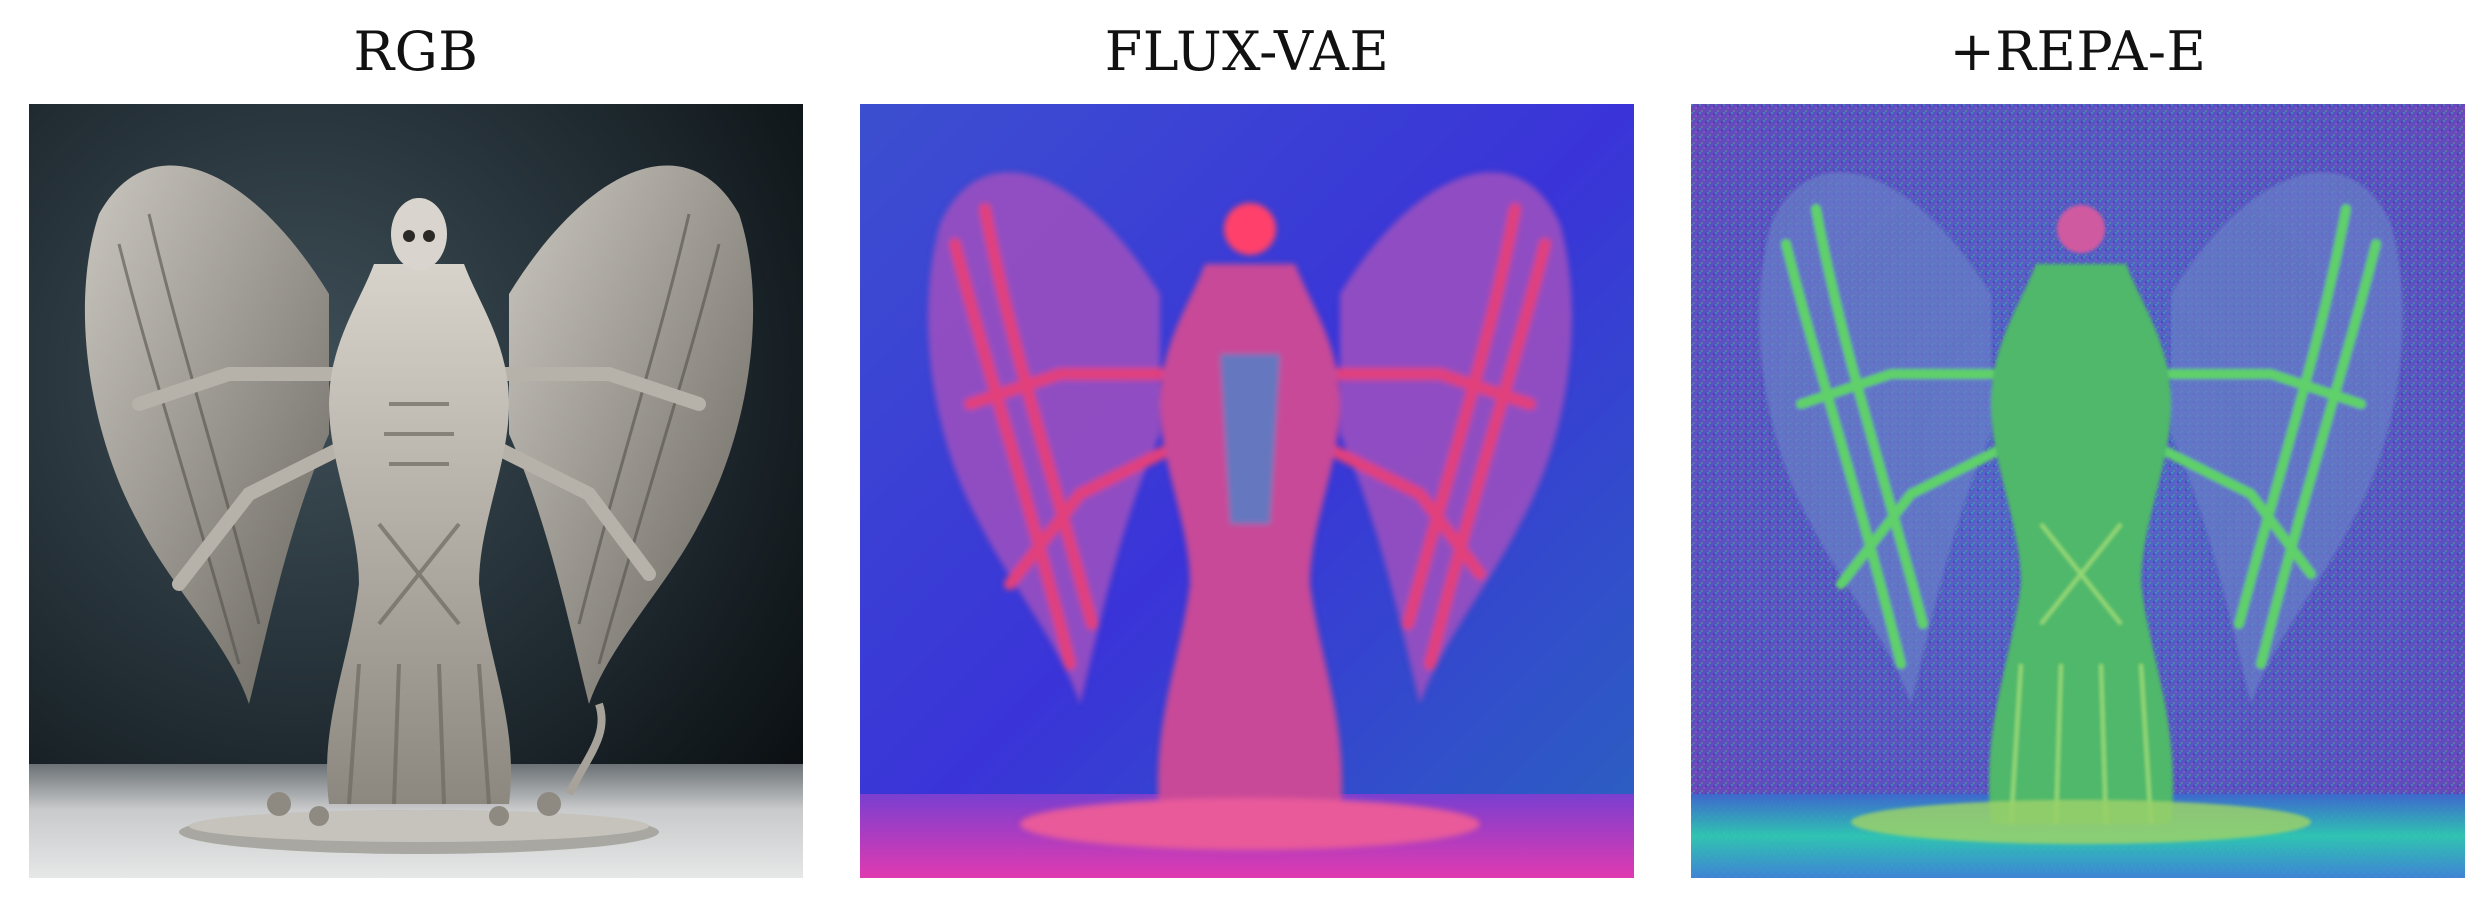 Image resolution: width=2492 pixels, height=906 pixels. What do you see at coordinates (416, 51) in the screenshot?
I see `panel-title: RGB` at bounding box center [416, 51].